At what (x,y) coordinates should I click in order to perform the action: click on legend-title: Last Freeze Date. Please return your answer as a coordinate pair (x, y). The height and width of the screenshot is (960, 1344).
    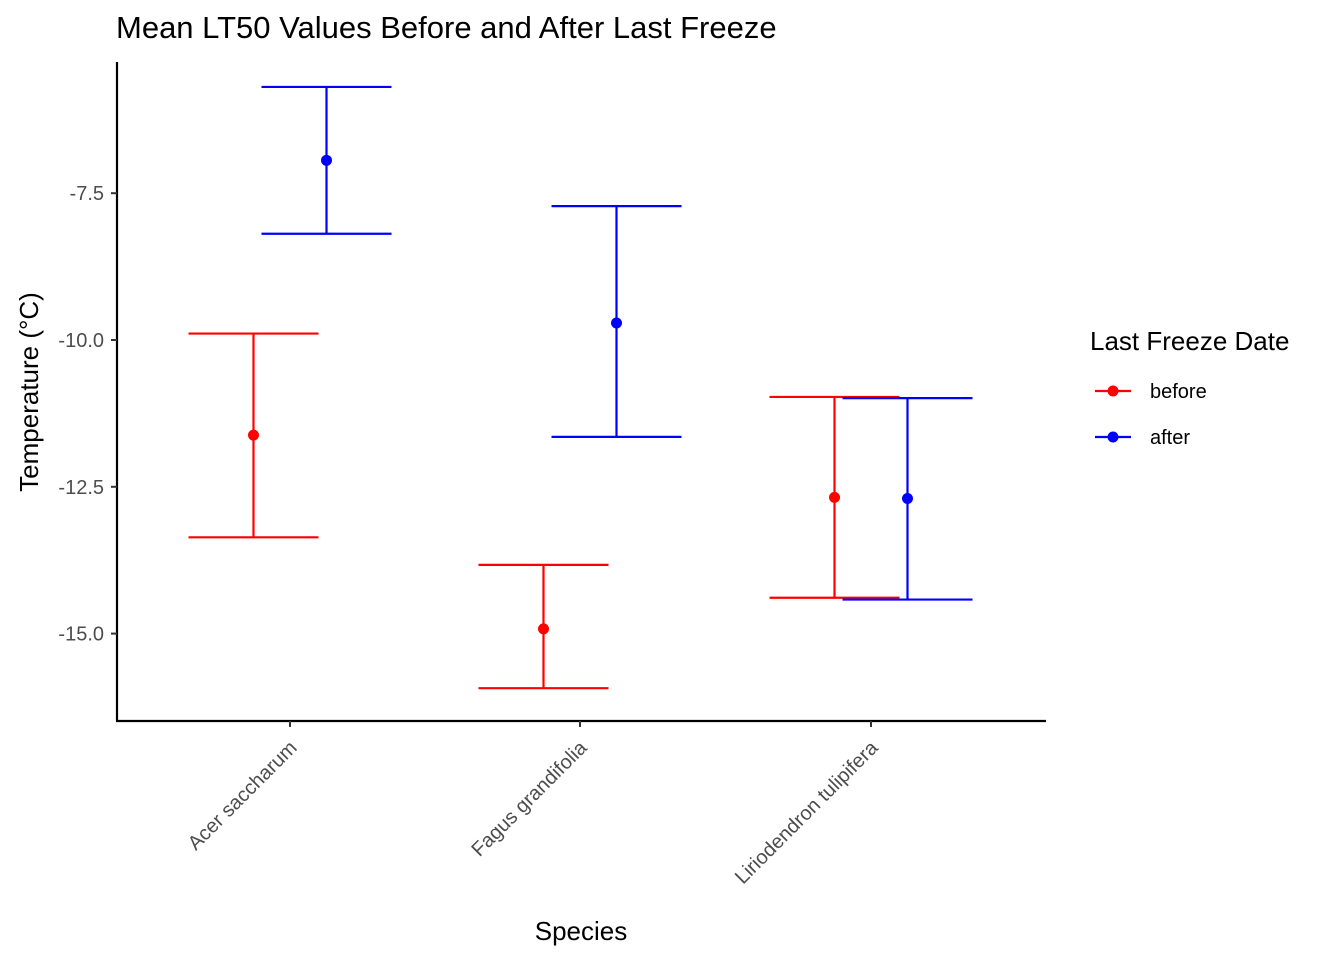
    Looking at the image, I should click on (1189, 341).